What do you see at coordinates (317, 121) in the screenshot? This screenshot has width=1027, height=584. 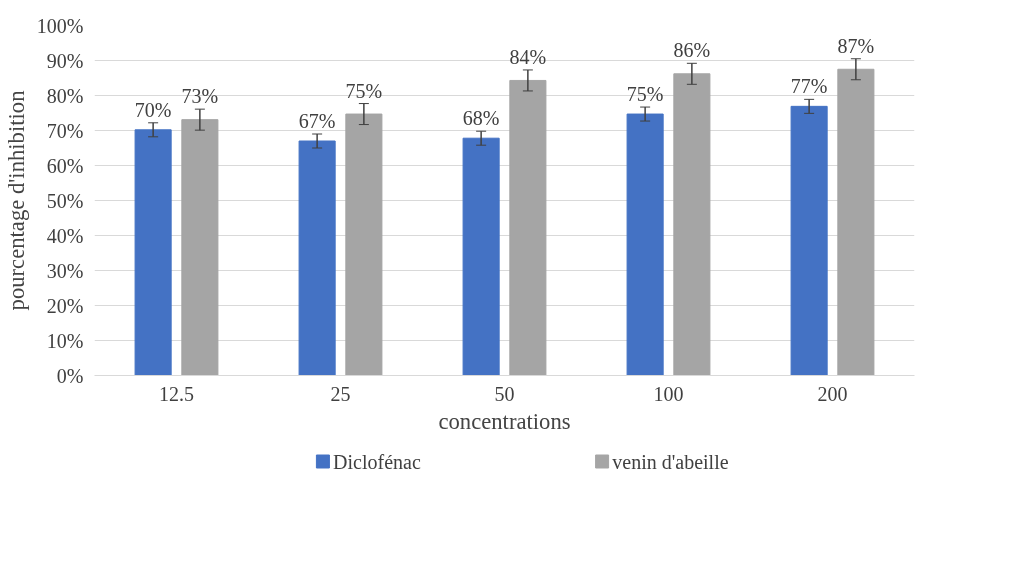 I see `data-label: 67%` at bounding box center [317, 121].